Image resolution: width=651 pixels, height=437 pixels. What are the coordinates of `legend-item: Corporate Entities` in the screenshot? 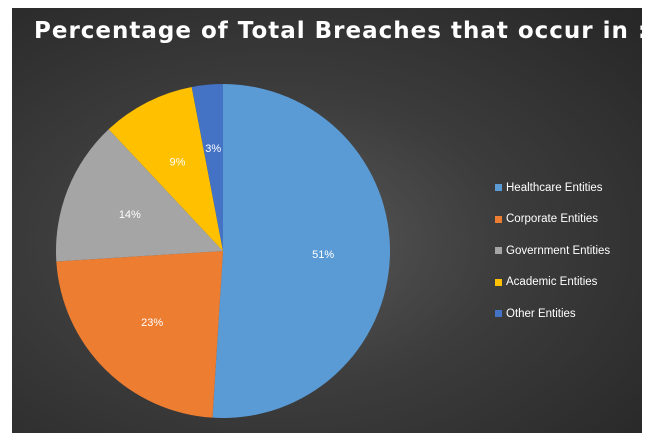 It's located at (552, 219).